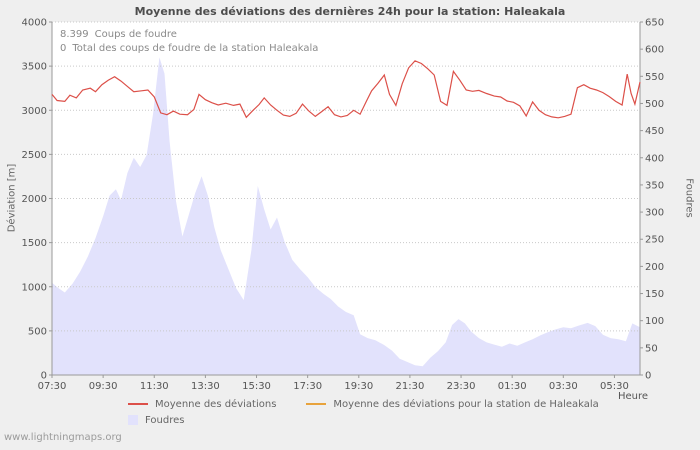 The width and height of the screenshot is (700, 450). I want to click on watermark-link: www.lightningmaps.org, so click(63, 437).